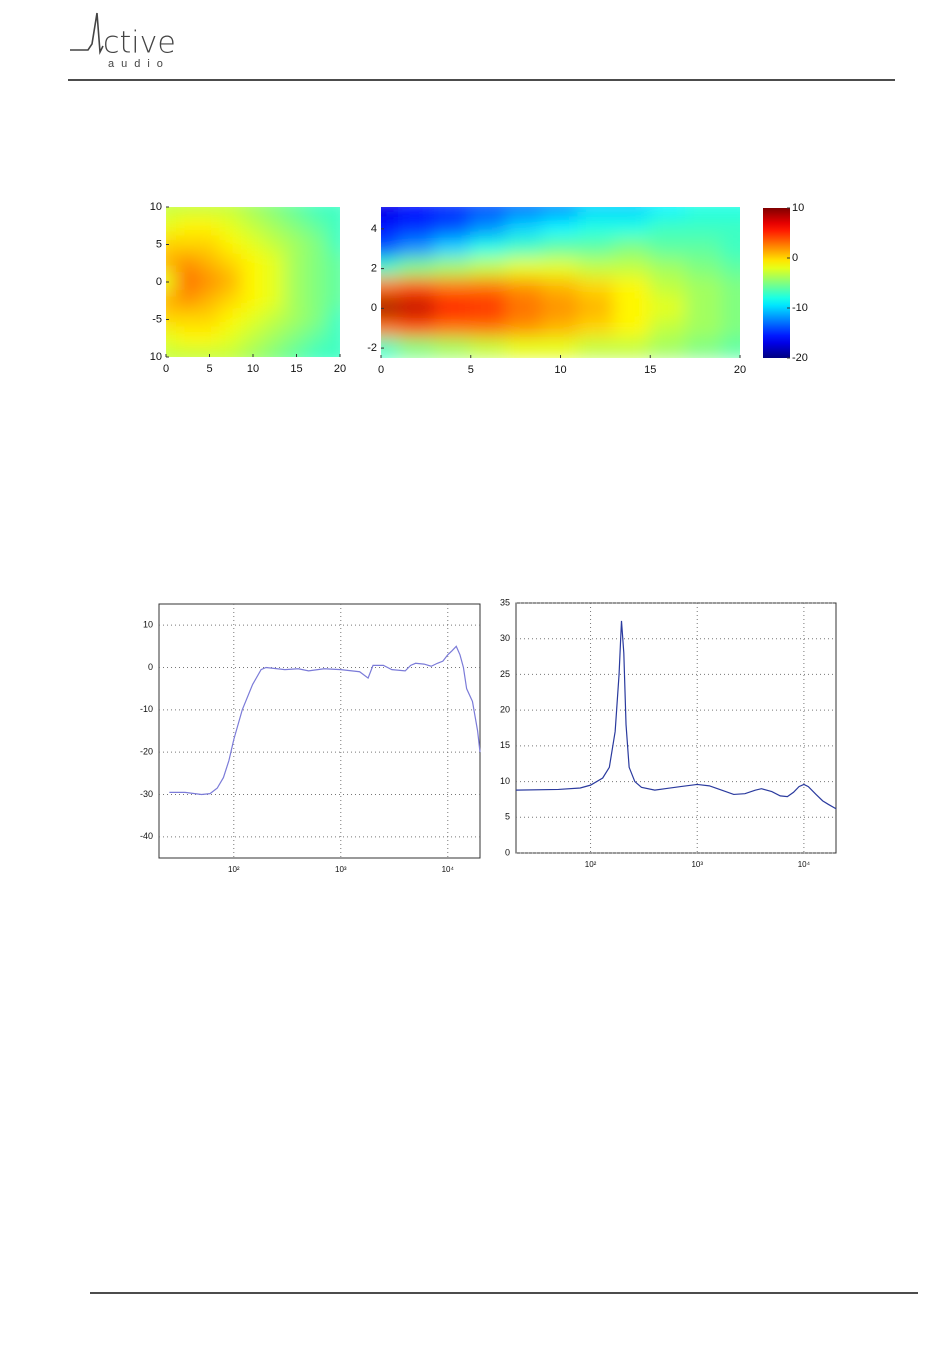 The height and width of the screenshot is (1369, 950). I want to click on y-tick-label: 15, so click(505, 745).